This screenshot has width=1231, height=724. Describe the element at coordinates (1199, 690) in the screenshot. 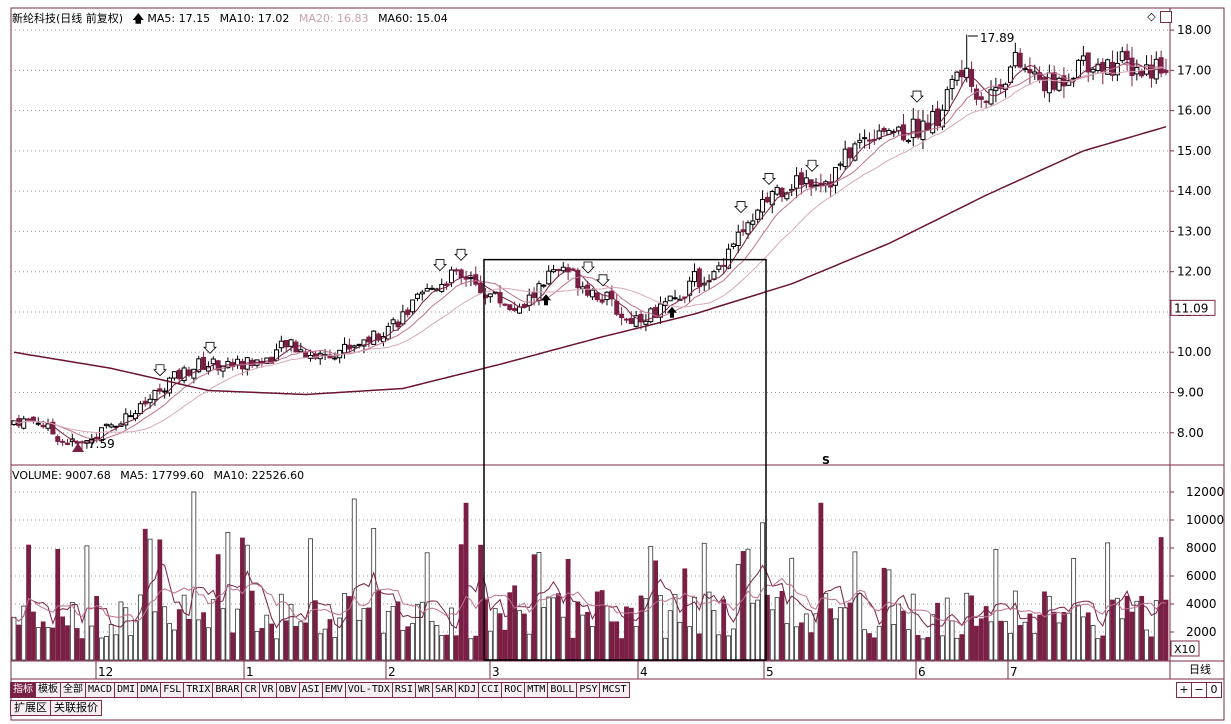

I see `zoom-out-button: −` at that location.